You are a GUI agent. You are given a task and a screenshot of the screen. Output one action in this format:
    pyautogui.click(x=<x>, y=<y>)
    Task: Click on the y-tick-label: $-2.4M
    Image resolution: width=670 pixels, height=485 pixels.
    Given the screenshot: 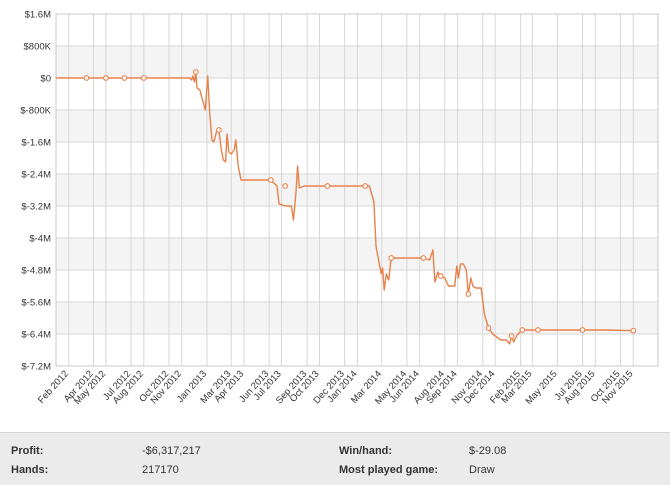 What is the action you would take?
    pyautogui.click(x=36, y=175)
    